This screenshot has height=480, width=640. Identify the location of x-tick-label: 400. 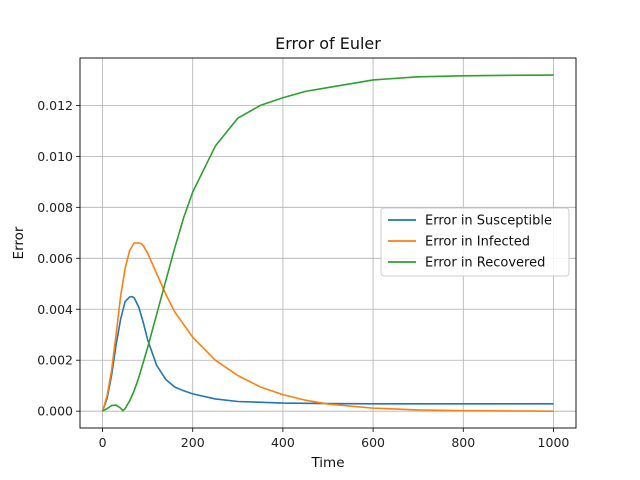
(283, 442).